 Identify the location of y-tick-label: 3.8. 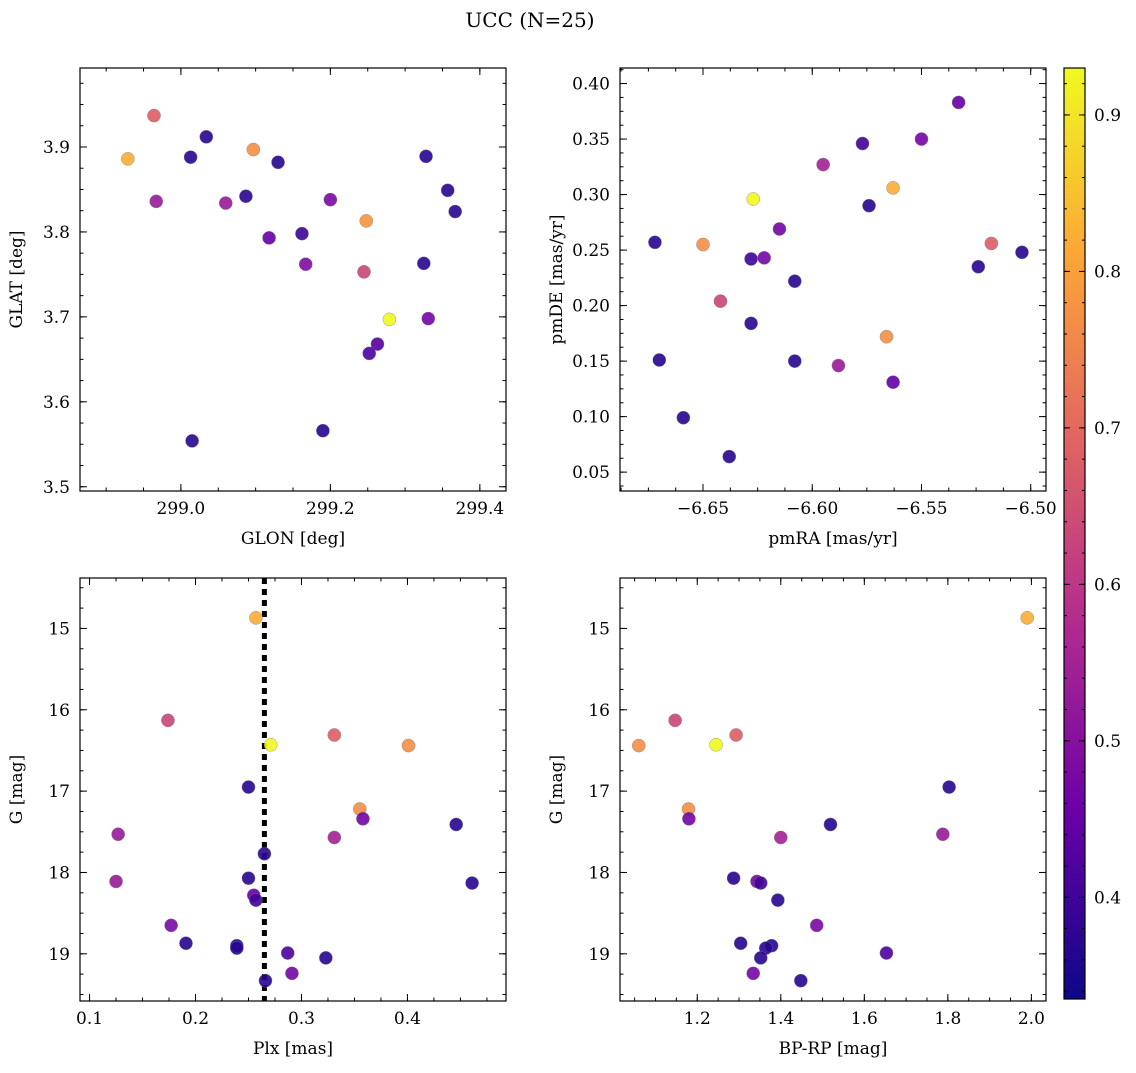
(56, 233).